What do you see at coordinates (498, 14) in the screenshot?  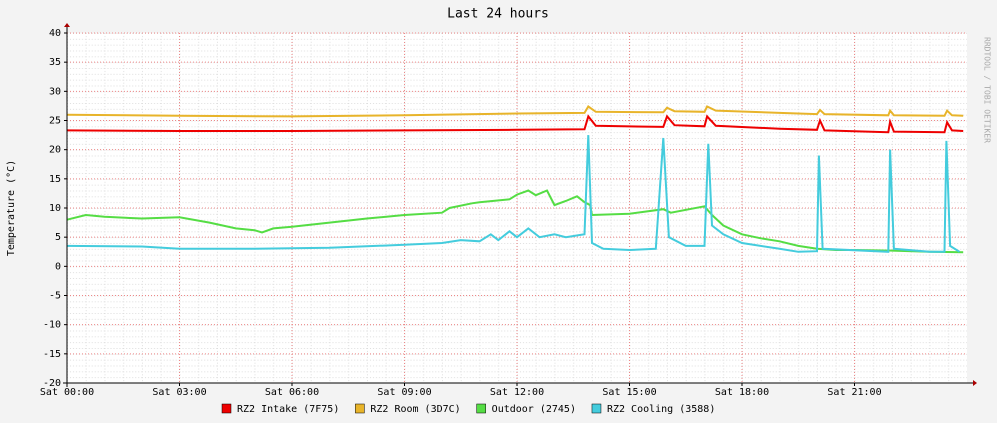 I see `chart-title: Last 24 hours` at bounding box center [498, 14].